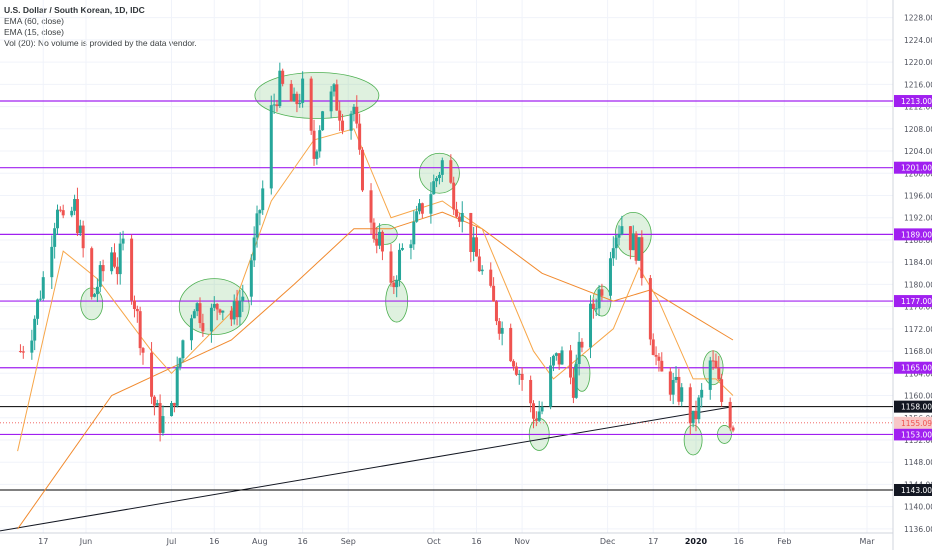 This screenshot has height=550, width=932. What do you see at coordinates (86, 541) in the screenshot?
I see `time-tick-label: Jun` at bounding box center [86, 541].